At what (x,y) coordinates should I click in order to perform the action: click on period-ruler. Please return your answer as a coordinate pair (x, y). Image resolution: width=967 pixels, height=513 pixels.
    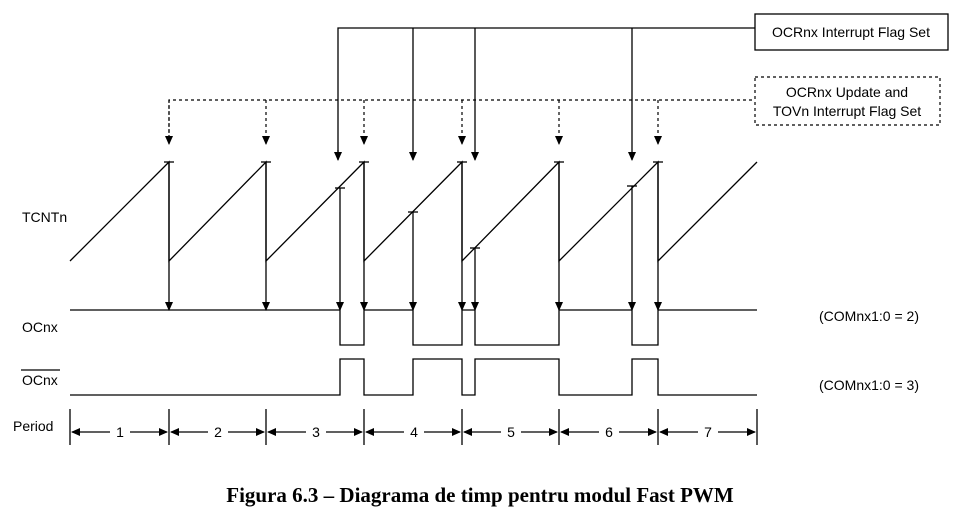
    Looking at the image, I should click on (413, 427).